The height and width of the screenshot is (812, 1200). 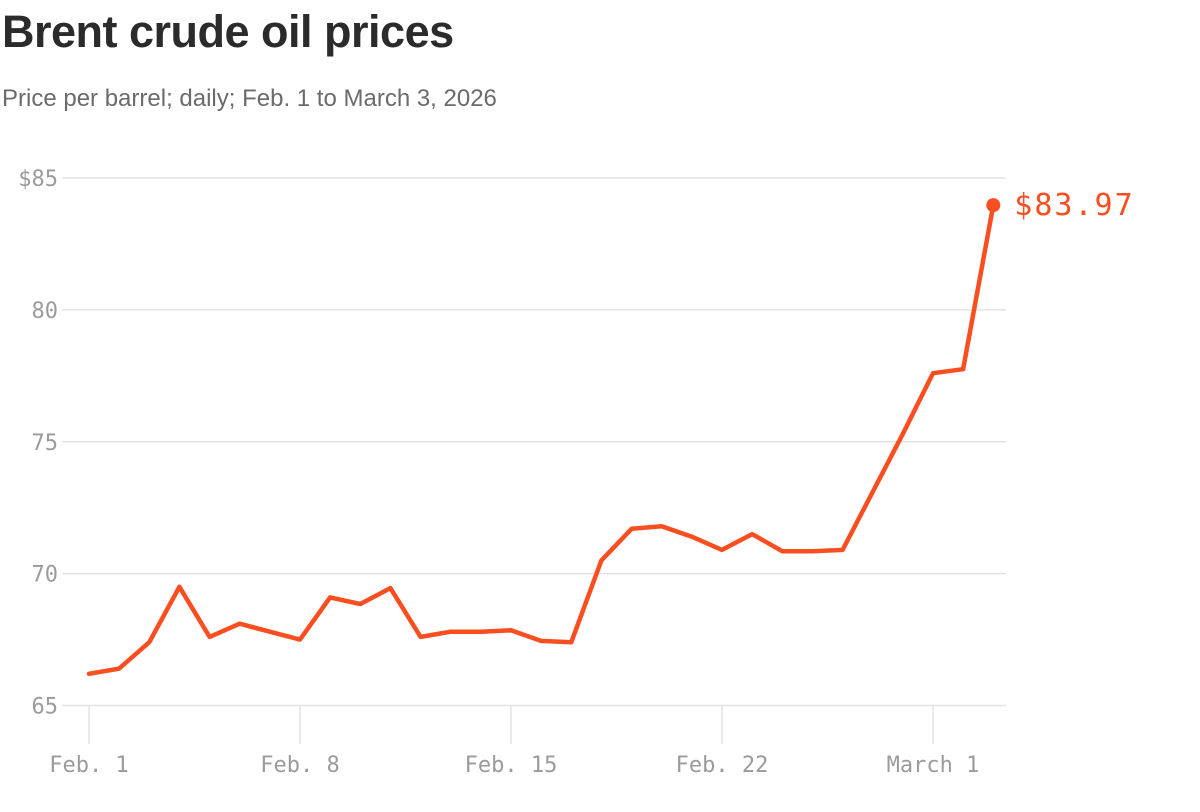 I want to click on y-axis-tick-label: 75, so click(x=45, y=443).